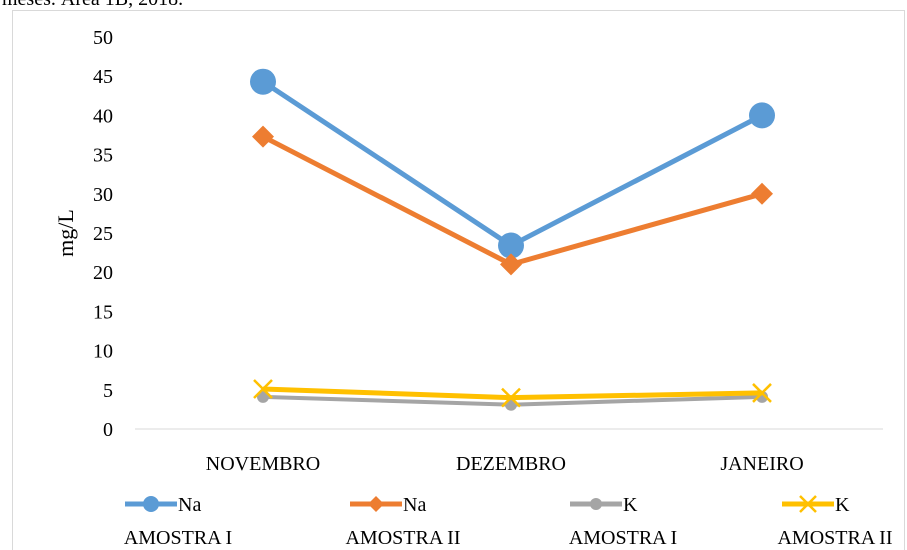  What do you see at coordinates (511, 464) in the screenshot?
I see `x-tick-label: DEZEMBRO` at bounding box center [511, 464].